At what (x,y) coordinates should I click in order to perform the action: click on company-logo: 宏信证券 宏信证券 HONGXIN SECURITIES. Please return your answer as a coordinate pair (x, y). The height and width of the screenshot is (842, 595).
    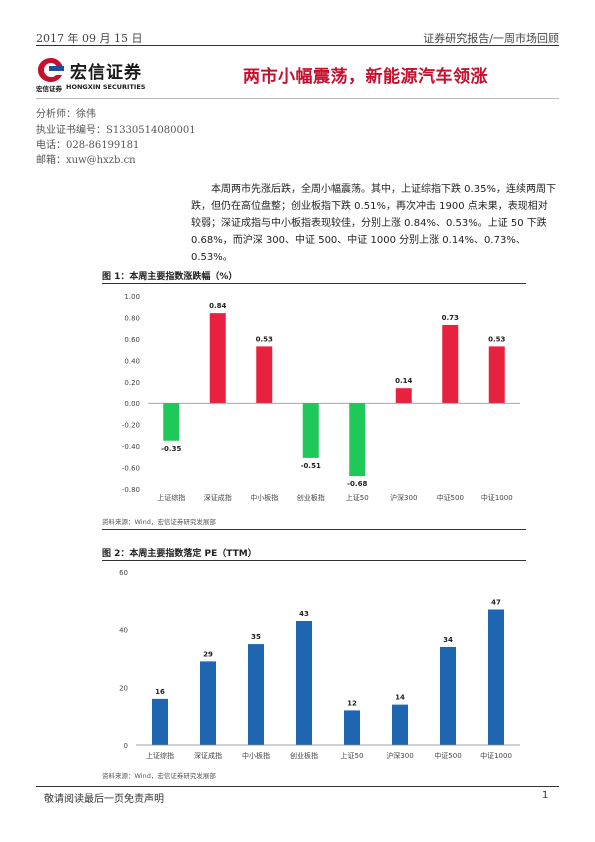
    Looking at the image, I should click on (101, 75).